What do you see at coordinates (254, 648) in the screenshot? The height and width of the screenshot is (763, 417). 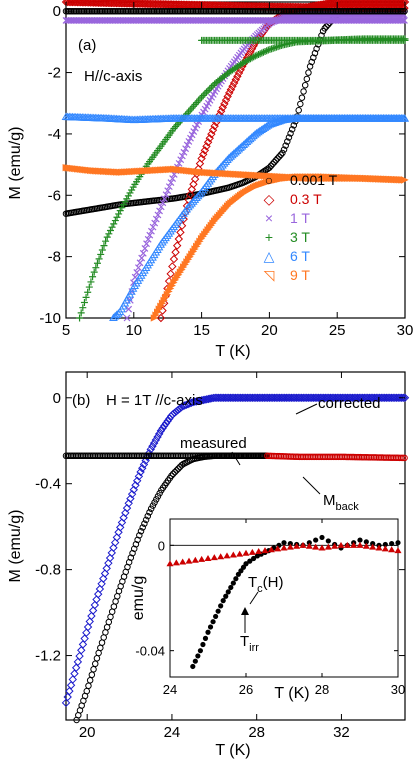 I see `tirr-sub: irr` at bounding box center [254, 648].